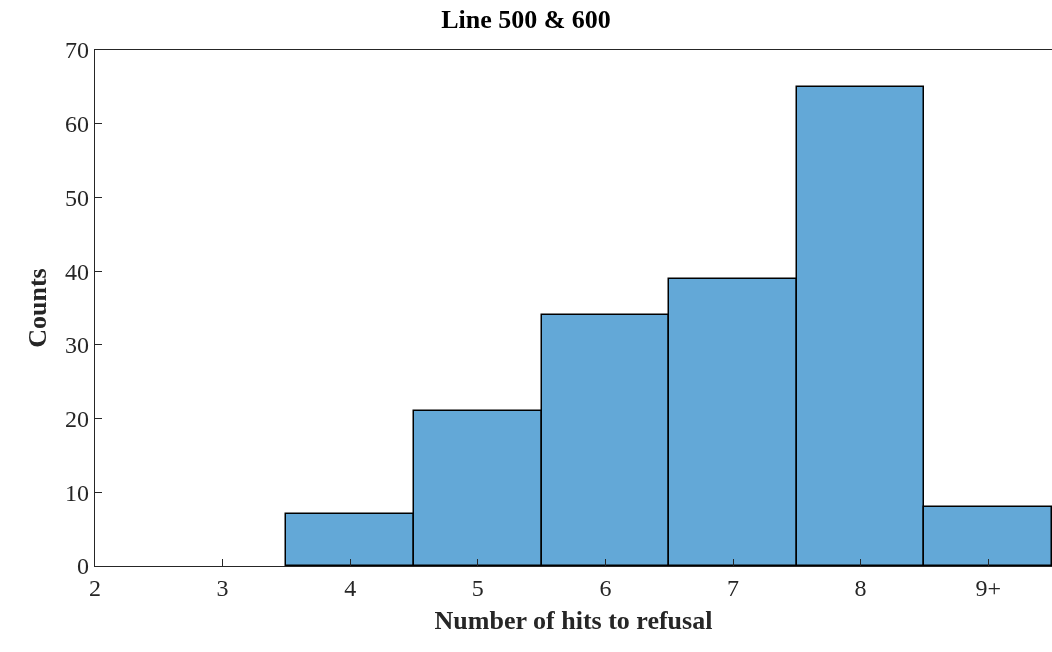 The width and height of the screenshot is (1052, 652). What do you see at coordinates (77, 197) in the screenshot?
I see `y-tick-label: 50` at bounding box center [77, 197].